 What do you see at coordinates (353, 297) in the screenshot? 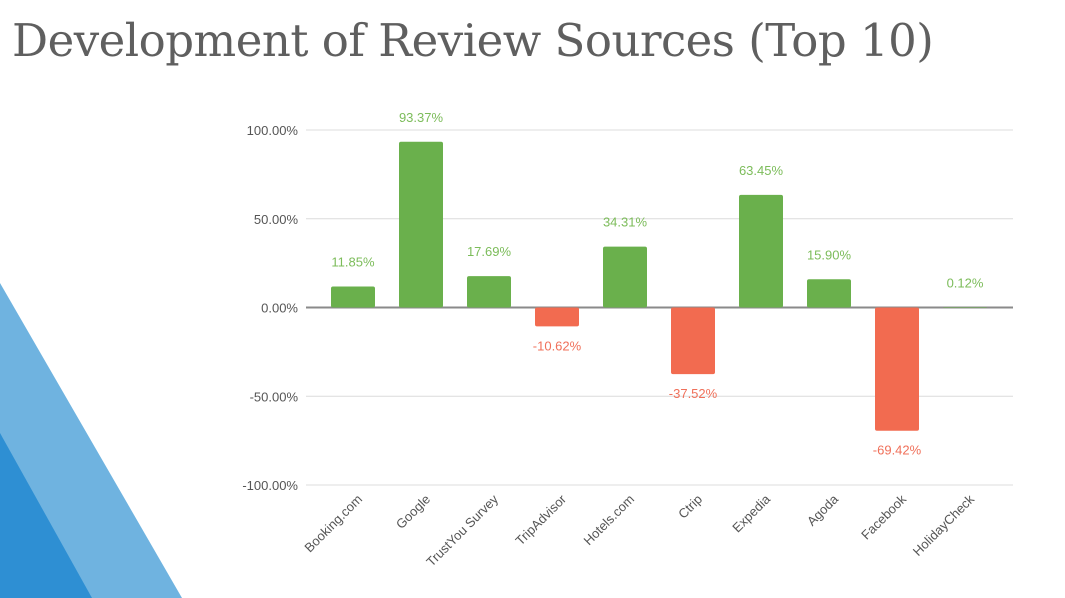
I see `bar-booking-com` at bounding box center [353, 297].